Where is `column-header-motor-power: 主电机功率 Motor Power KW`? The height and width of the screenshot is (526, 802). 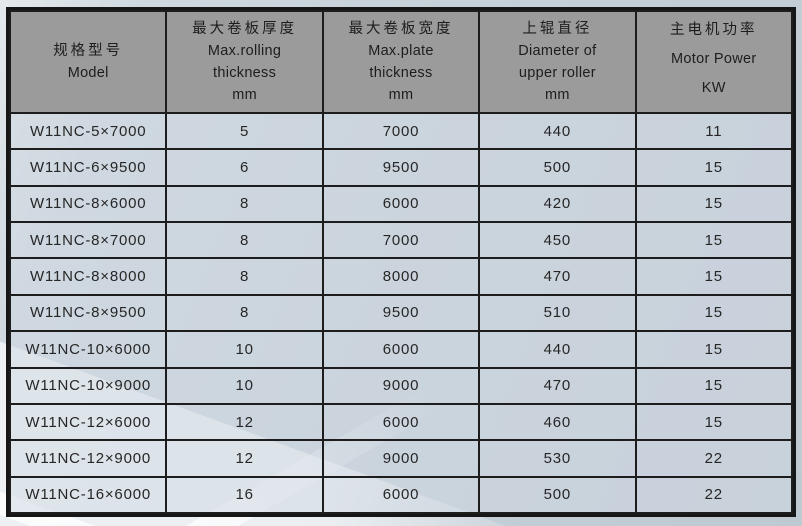 column-header-motor-power: 主电机功率 Motor Power KW is located at coordinates (714, 62).